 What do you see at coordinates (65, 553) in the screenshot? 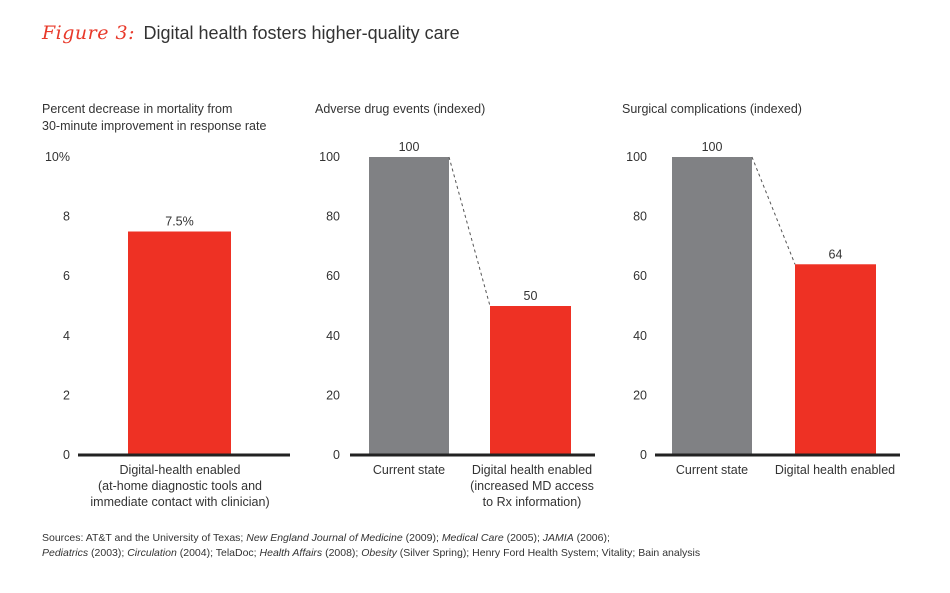
I see `source-segment: Pediatrics` at bounding box center [65, 553].